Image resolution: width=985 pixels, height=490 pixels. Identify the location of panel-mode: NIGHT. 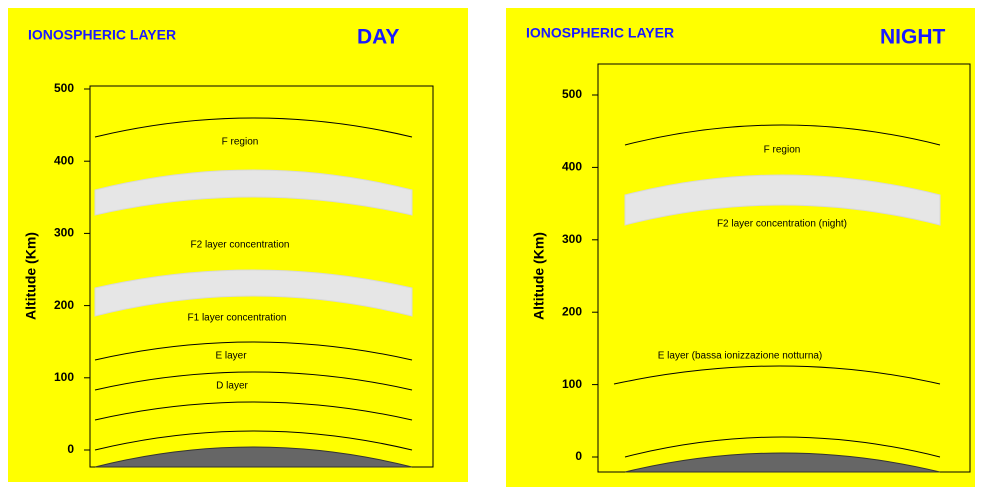
(913, 37).